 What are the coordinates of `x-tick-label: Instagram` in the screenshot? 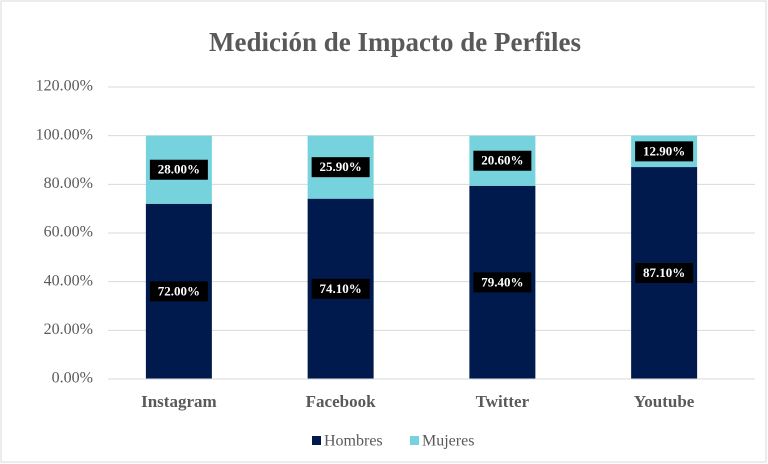 It's located at (179, 401).